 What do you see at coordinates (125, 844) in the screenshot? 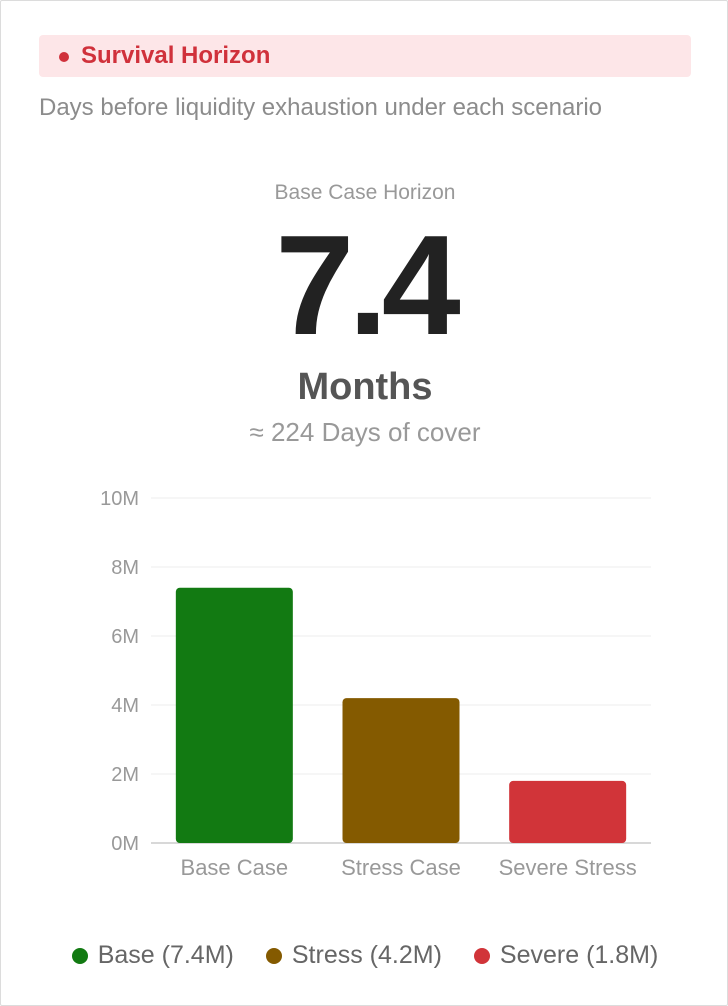
I see `y-tick-label: 0M` at bounding box center [125, 844].